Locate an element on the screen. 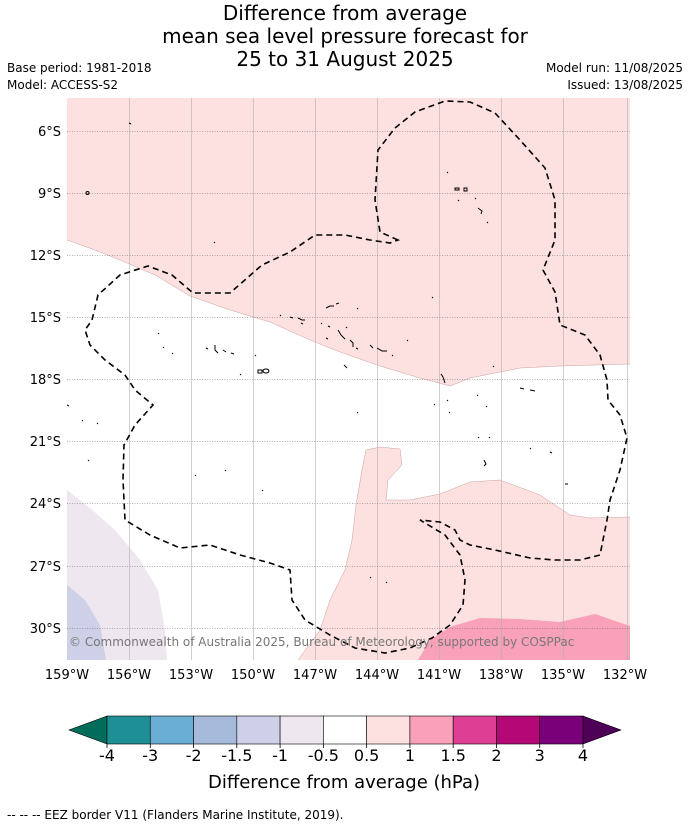 The width and height of the screenshot is (690, 827). colorbar: -4 -3 -2 -1.5 -1 -0.5 0.5 1 1.5 2 3 4 is located at coordinates (345, 740).